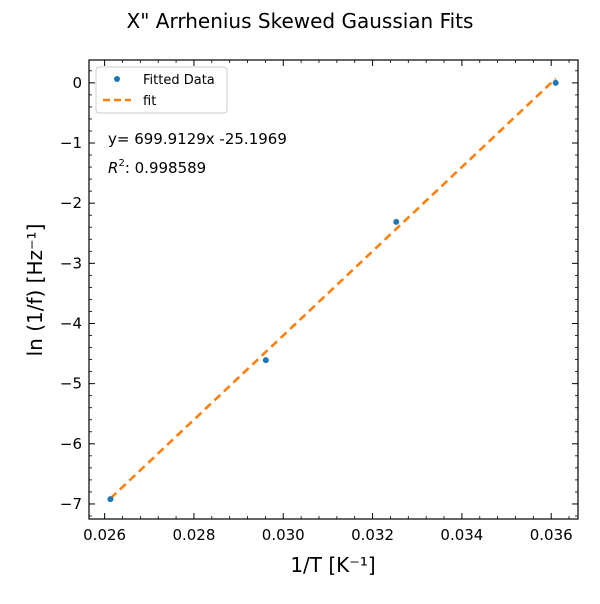  I want to click on y-tick-label: −2, so click(71, 203).